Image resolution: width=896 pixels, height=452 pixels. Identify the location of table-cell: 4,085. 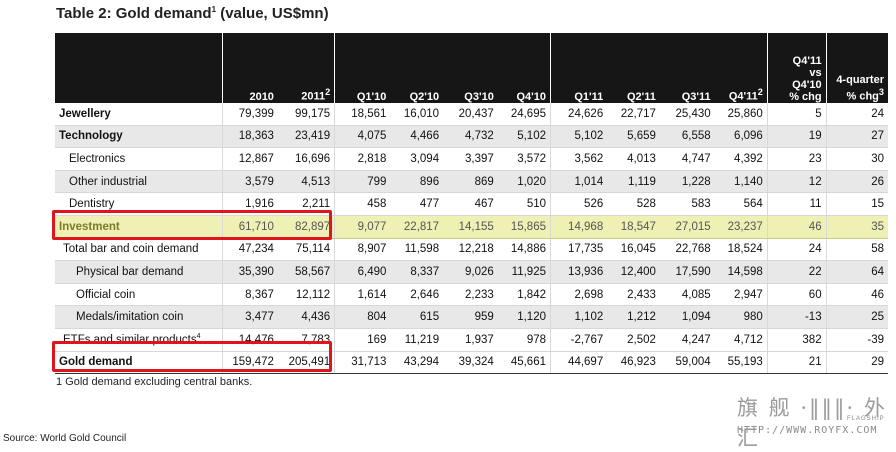
(687, 295).